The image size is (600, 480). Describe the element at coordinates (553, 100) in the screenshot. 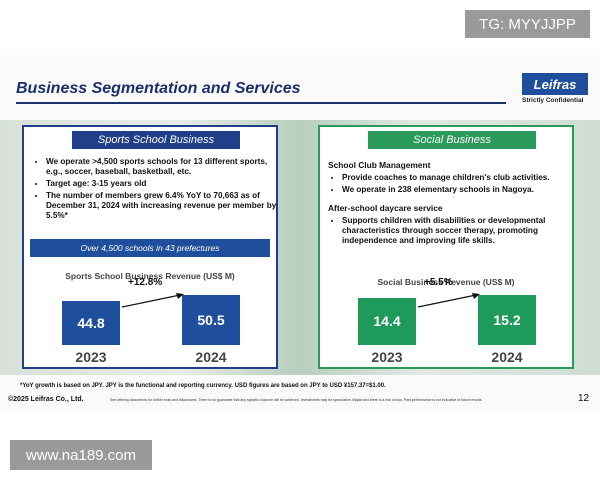

I see `confidential: Strictly Confidential` at that location.